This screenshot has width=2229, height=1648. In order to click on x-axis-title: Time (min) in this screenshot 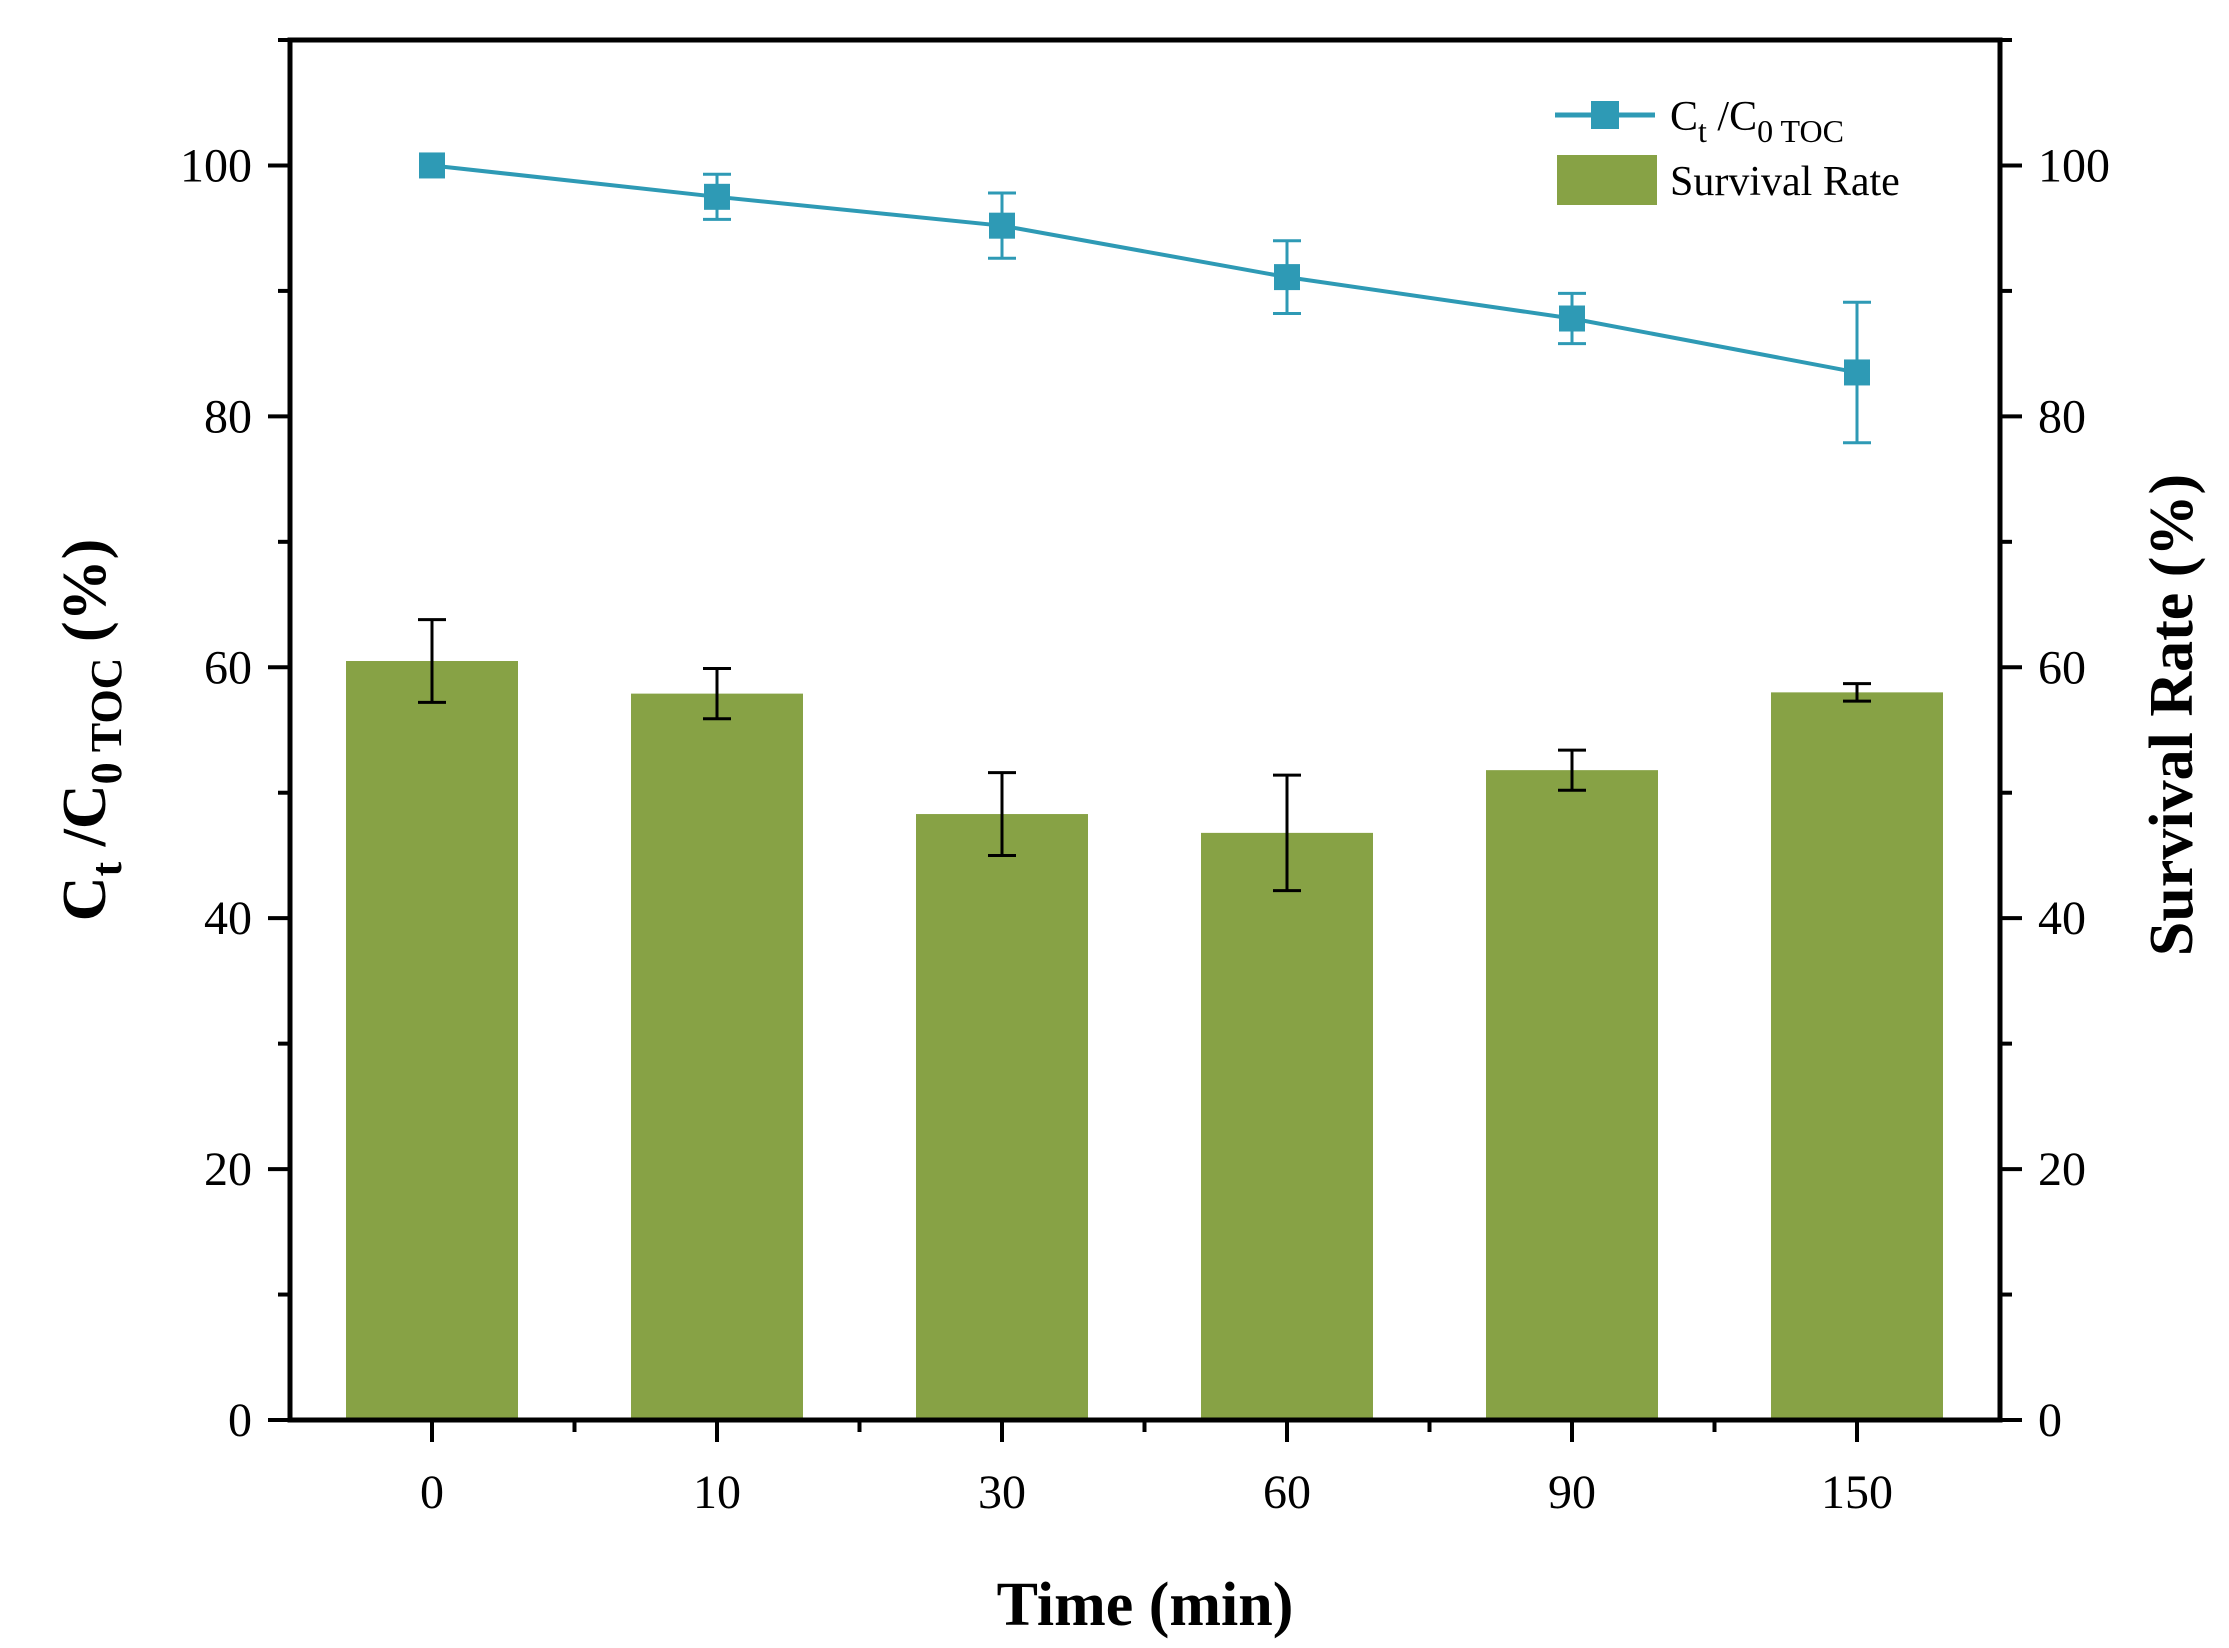, I will do `click(1145, 1605)`.